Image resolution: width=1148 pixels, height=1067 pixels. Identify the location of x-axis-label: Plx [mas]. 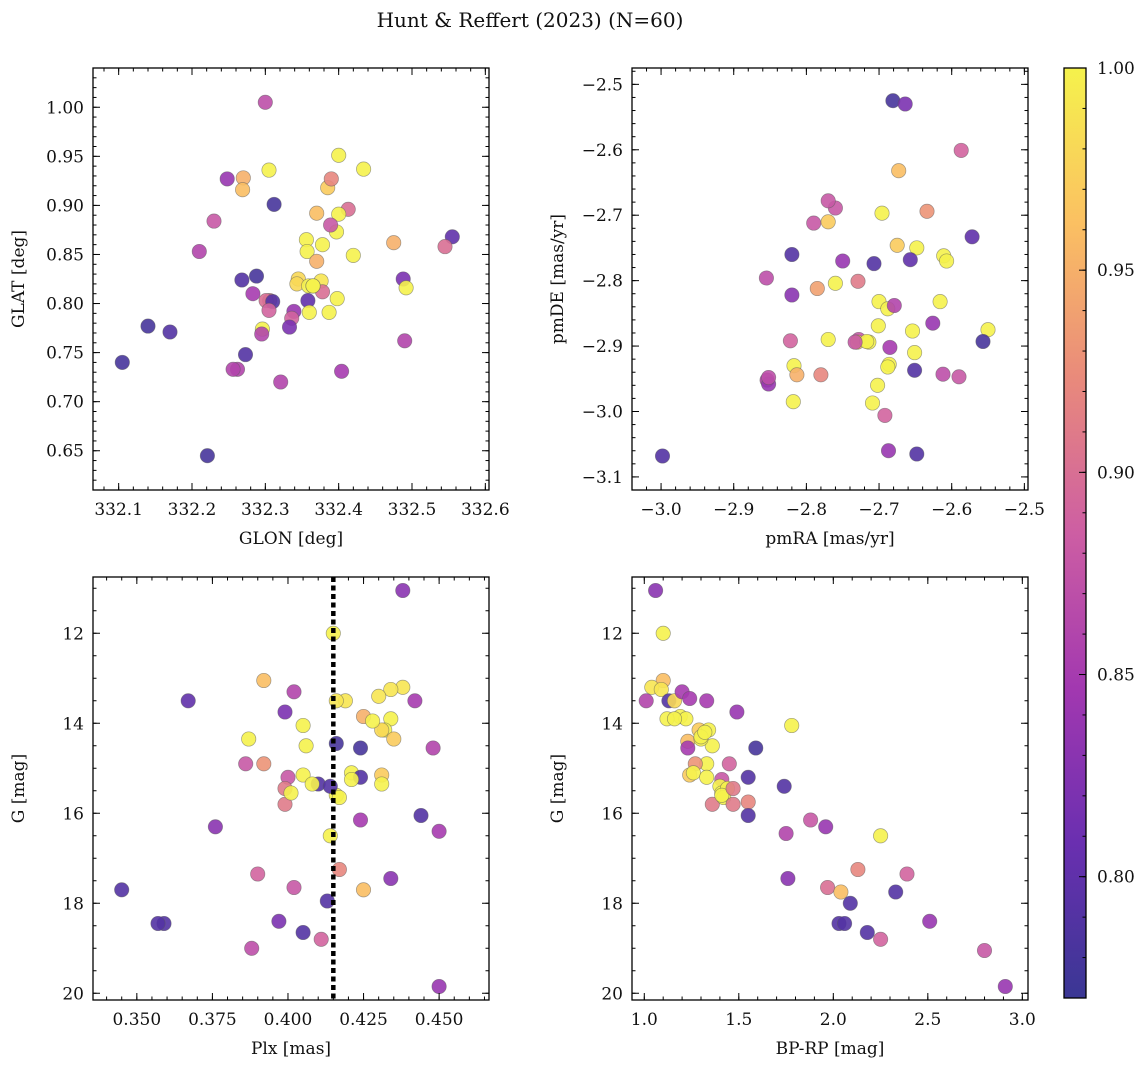
(291, 1049).